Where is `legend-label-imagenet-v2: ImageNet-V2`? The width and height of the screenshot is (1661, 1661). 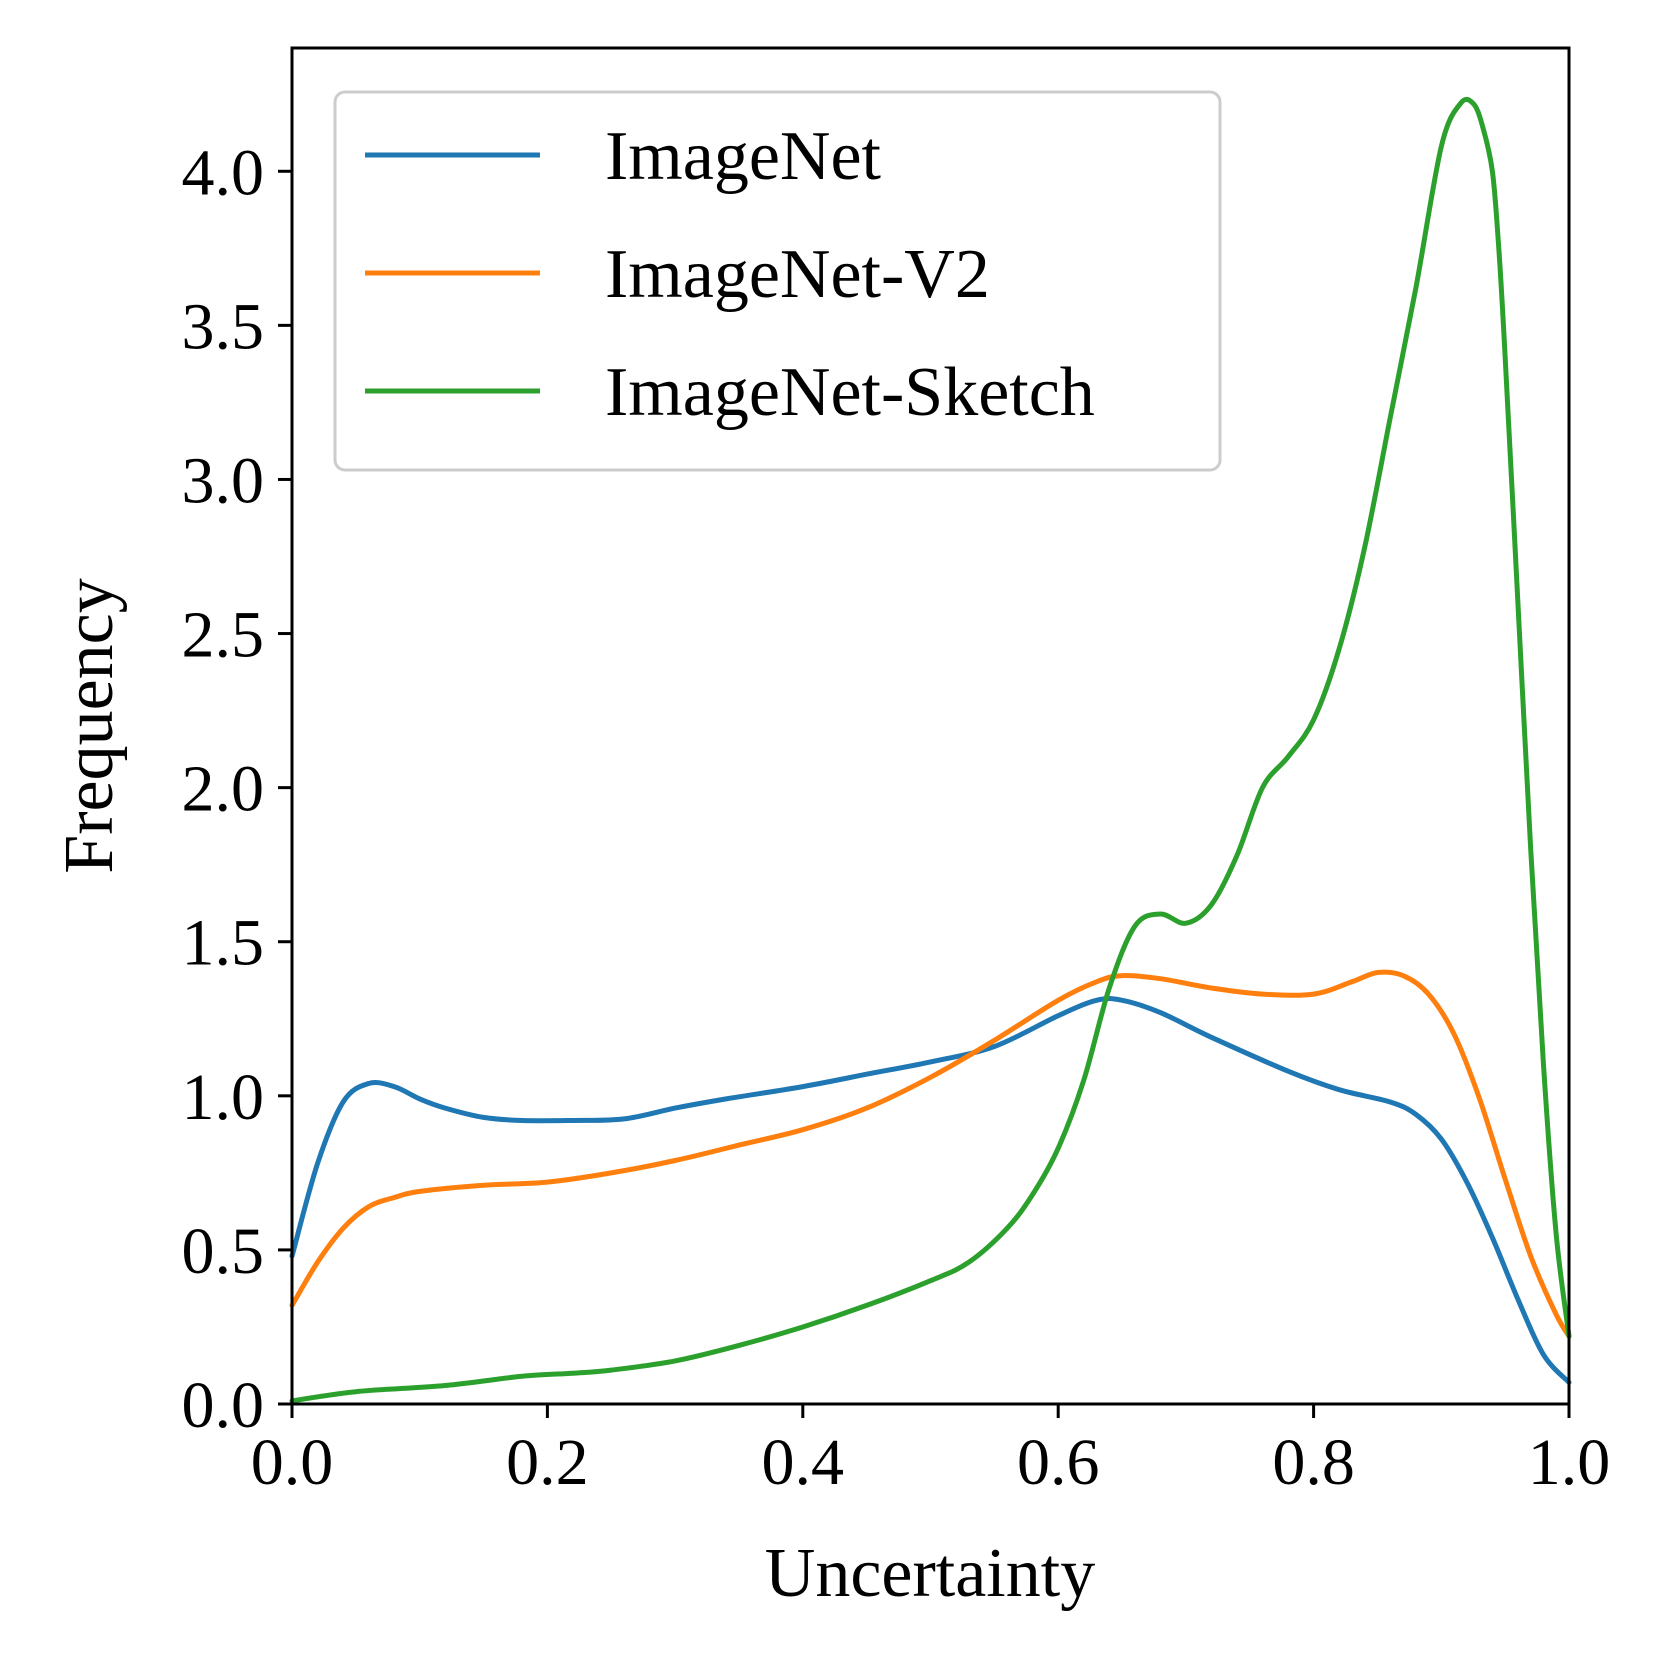
legend-label-imagenet-v2: ImageNet-V2 is located at coordinates (797, 274).